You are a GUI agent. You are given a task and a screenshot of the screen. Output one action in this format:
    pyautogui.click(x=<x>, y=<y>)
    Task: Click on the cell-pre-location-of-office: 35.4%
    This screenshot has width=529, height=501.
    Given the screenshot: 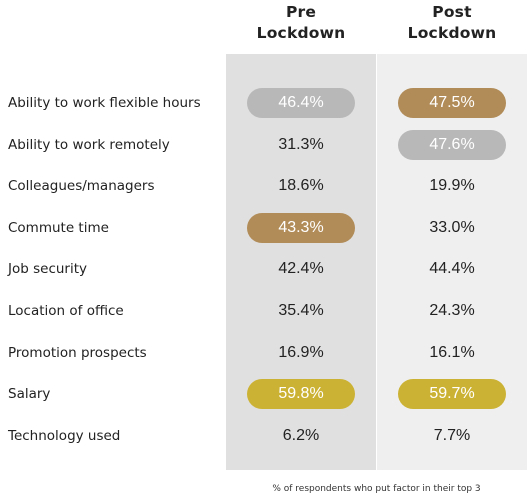 What is the action you would take?
    pyautogui.click(x=301, y=310)
    